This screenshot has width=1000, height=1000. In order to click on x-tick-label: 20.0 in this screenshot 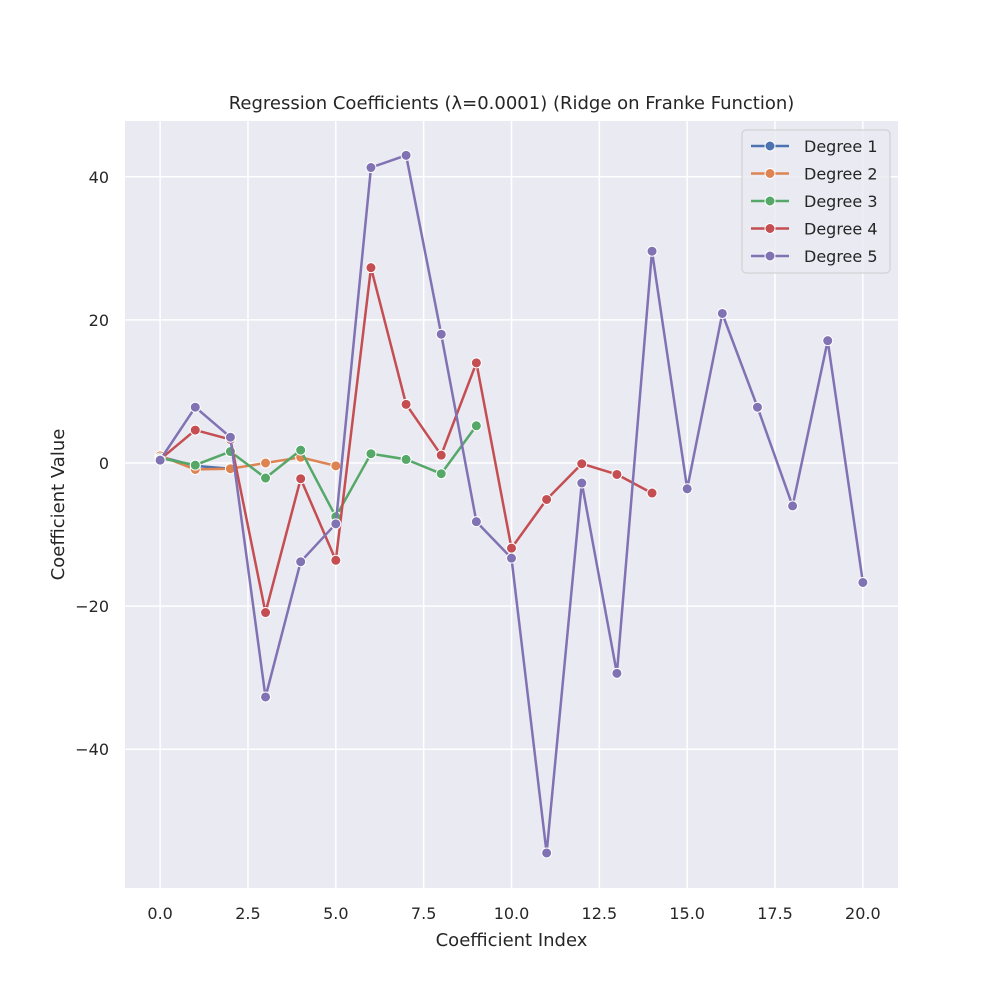, I will do `click(863, 913)`.